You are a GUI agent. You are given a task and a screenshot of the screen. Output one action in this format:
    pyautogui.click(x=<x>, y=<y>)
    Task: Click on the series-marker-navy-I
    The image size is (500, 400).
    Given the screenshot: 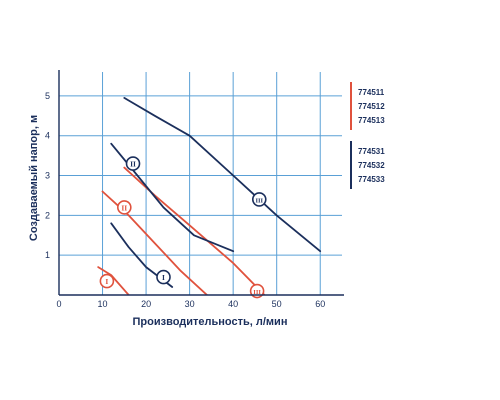 What is the action you would take?
    pyautogui.click(x=163, y=277)
    